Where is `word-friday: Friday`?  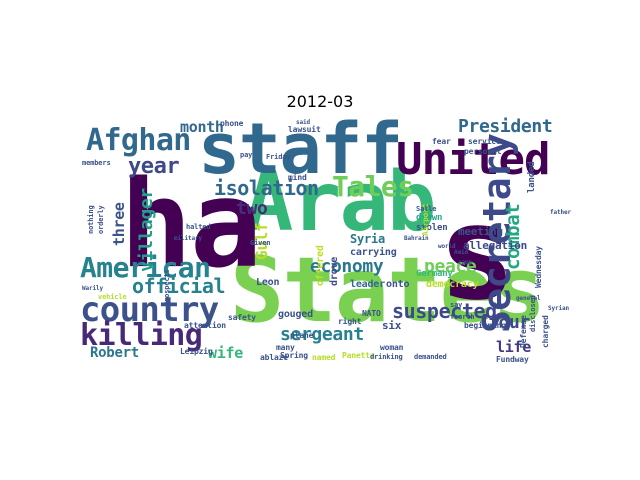
word-friday: Friday is located at coordinates (278, 157).